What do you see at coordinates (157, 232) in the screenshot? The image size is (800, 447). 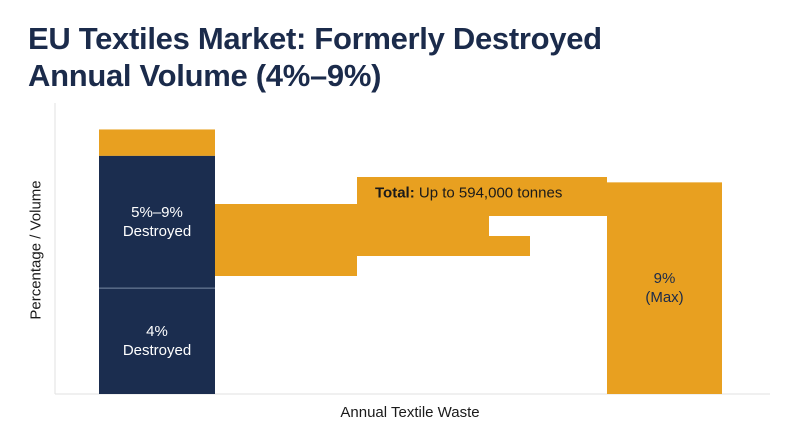 I see `label-5-9-text: Destroyed` at bounding box center [157, 232].